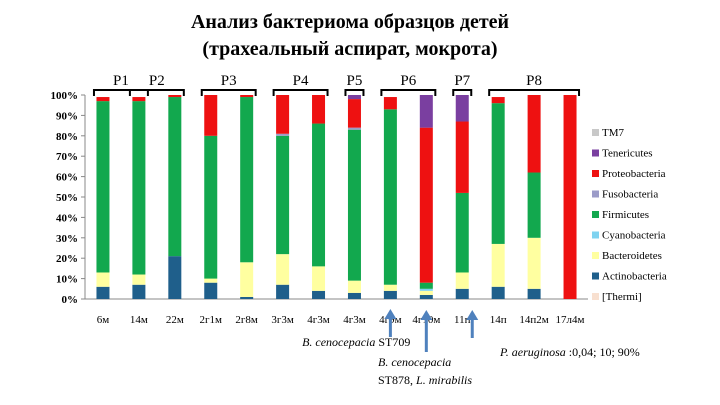  I want to click on legend-entry: Actinobacteria, so click(634, 277).